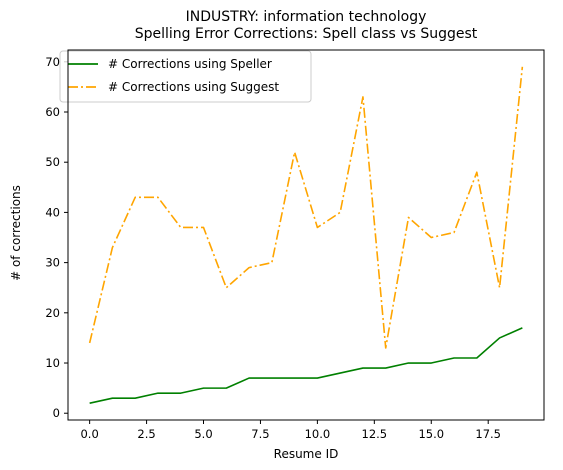  Describe the element at coordinates (290, 430) in the screenshot. I see `x-axis-ticks: 0.0 2.5 5.0 7.5 10.0 12.5 15.0 17.5` at that location.